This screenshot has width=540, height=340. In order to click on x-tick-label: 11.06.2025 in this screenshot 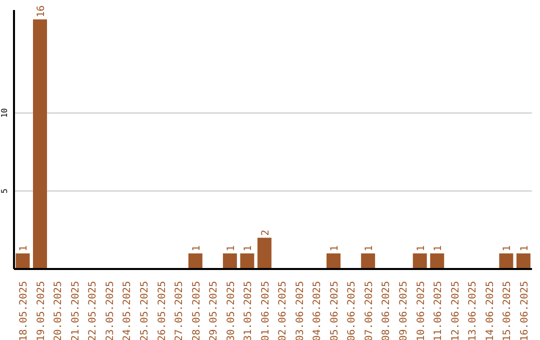, I will do `click(438, 310)`.